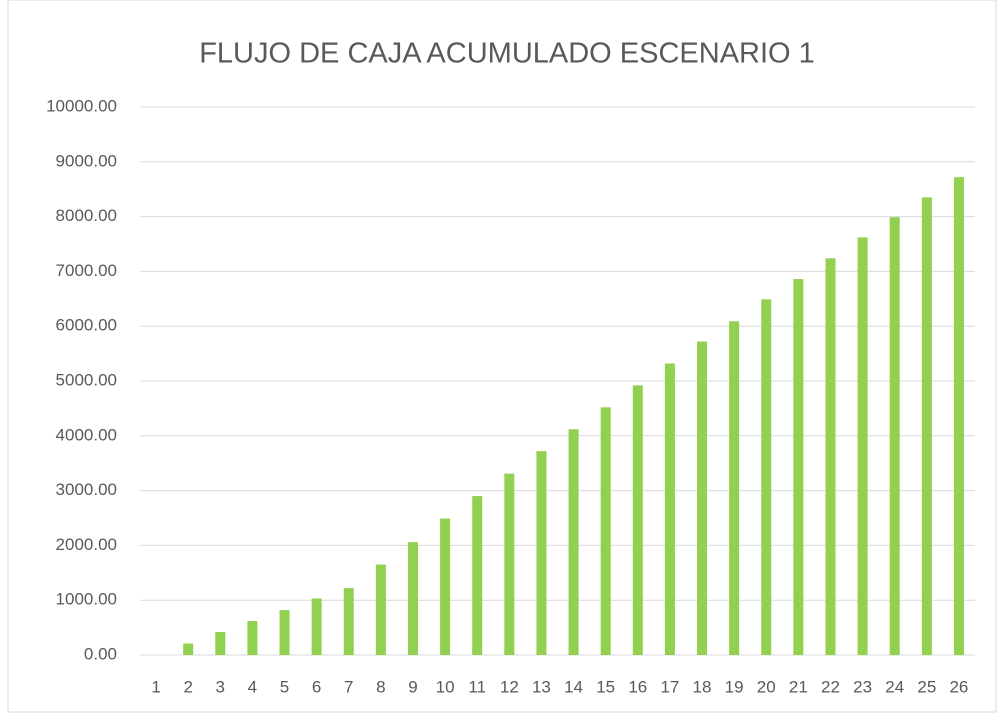 This screenshot has width=997, height=713. I want to click on x-tick-label: 13, so click(541, 686).